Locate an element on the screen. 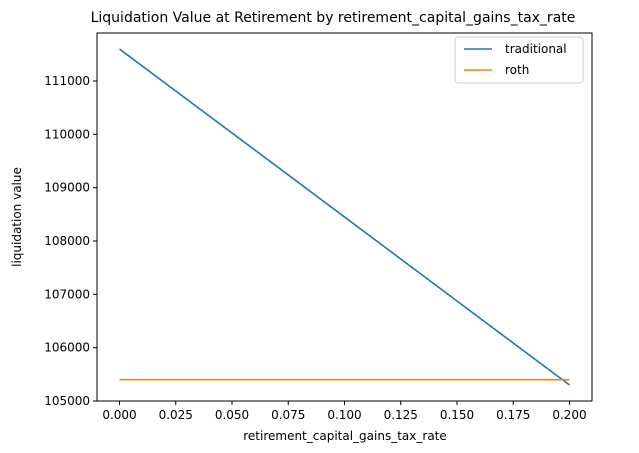  x-tick-label: 0.150 is located at coordinates (457, 415).